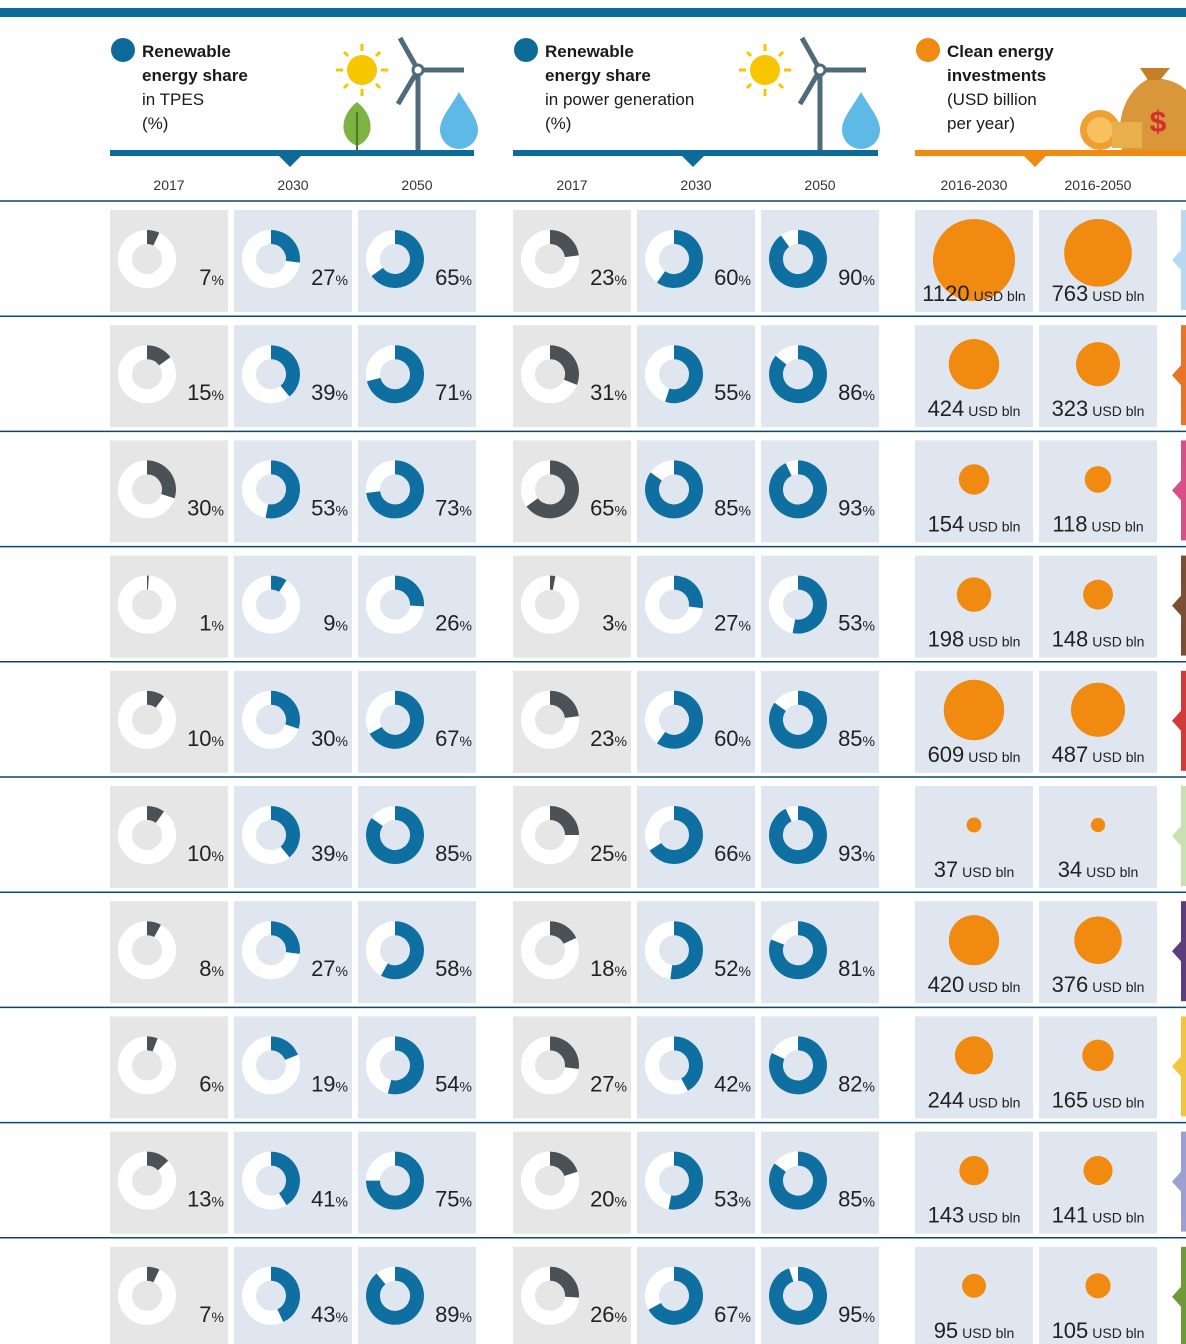  What do you see at coordinates (447, 507) in the screenshot?
I see `value-number: 73` at bounding box center [447, 507].